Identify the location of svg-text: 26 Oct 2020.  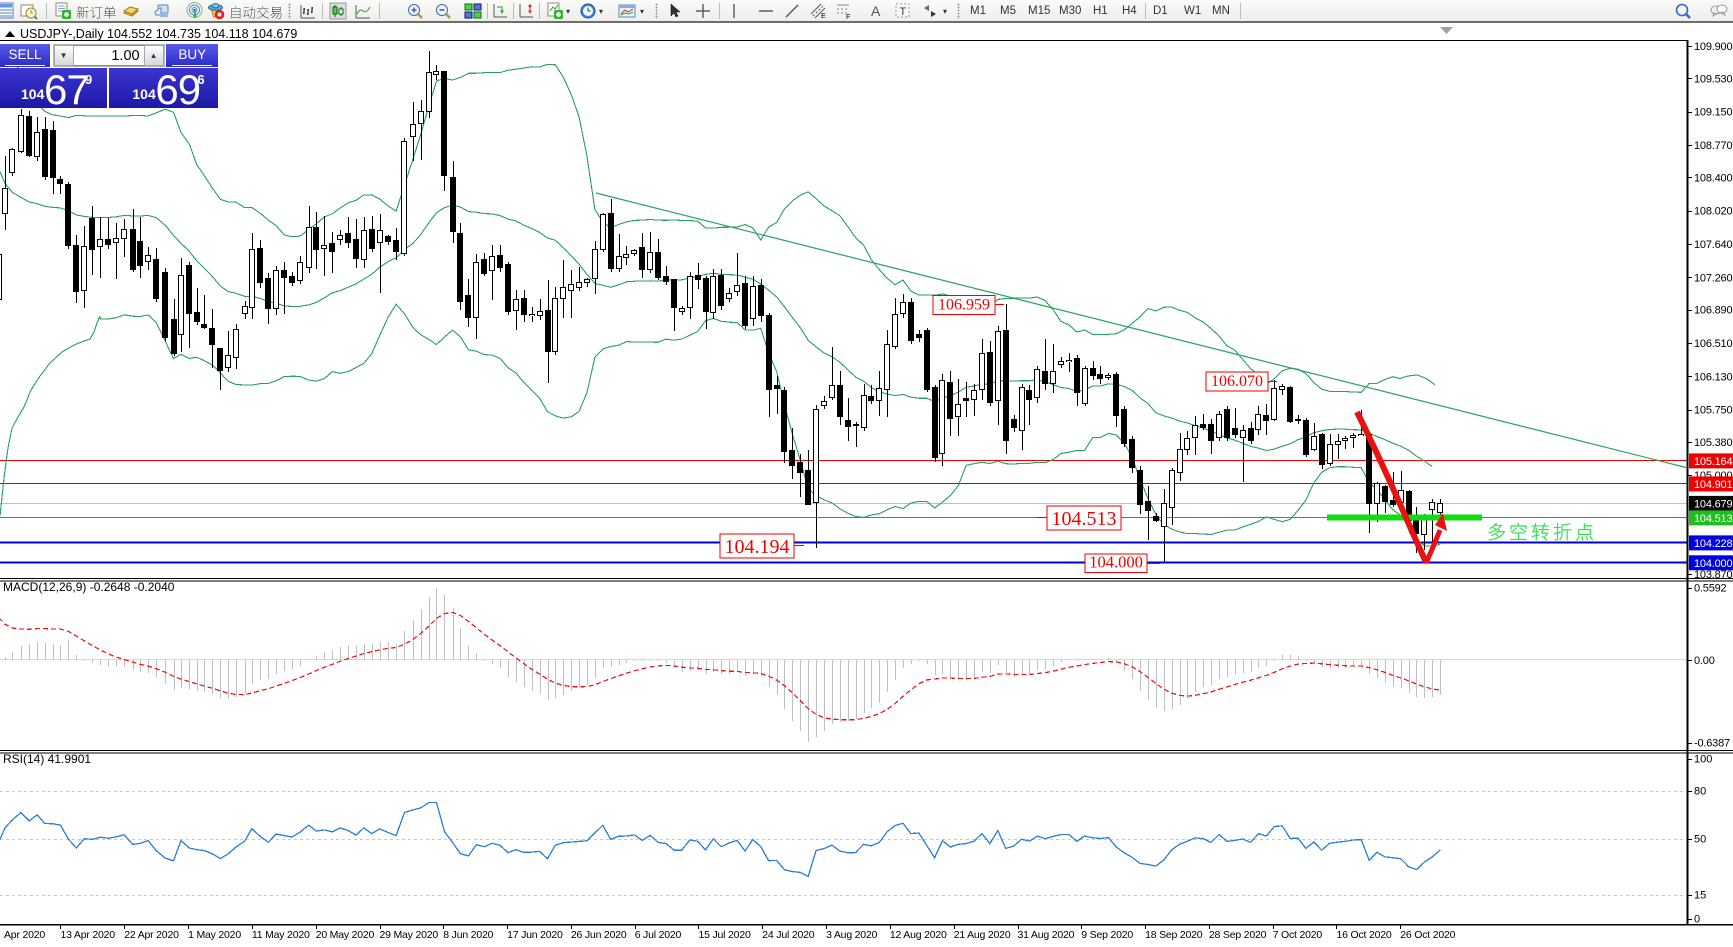
(1427, 935).